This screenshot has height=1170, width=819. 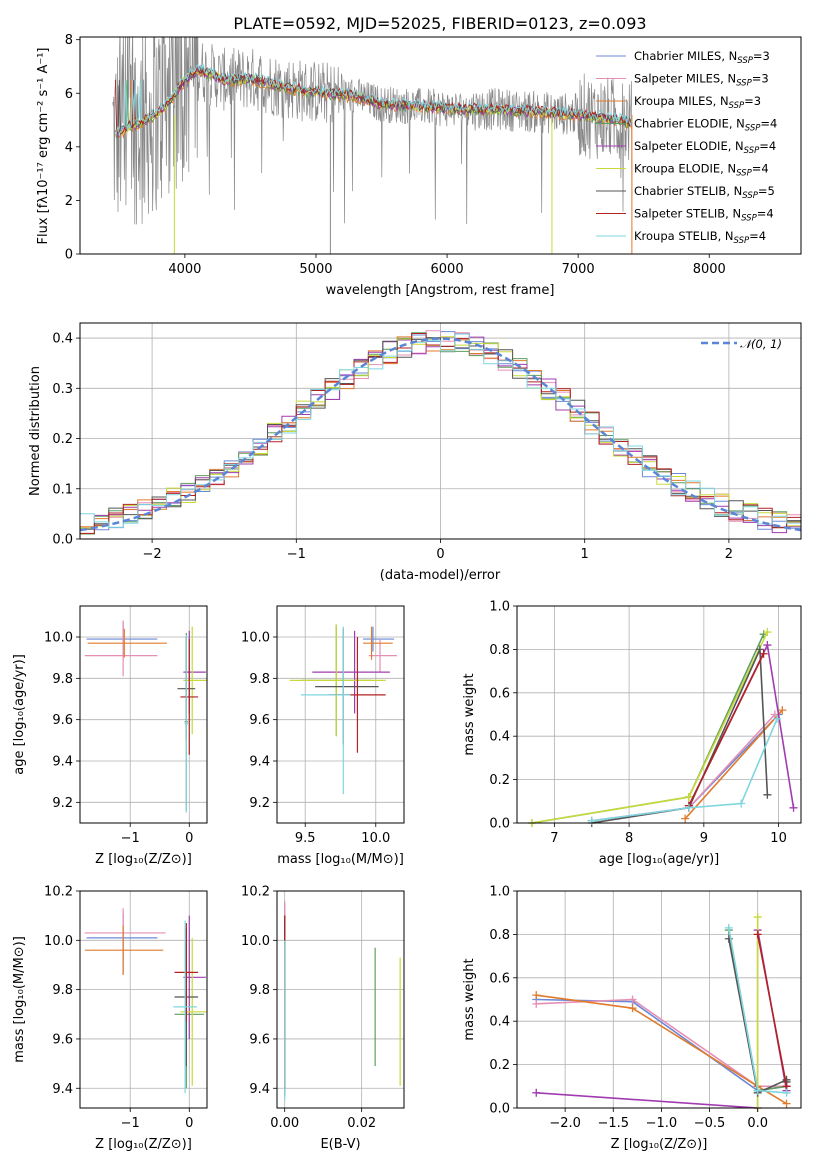 What do you see at coordinates (709, 269) in the screenshot?
I see `spectrum-xtick-label: 8000` at bounding box center [709, 269].